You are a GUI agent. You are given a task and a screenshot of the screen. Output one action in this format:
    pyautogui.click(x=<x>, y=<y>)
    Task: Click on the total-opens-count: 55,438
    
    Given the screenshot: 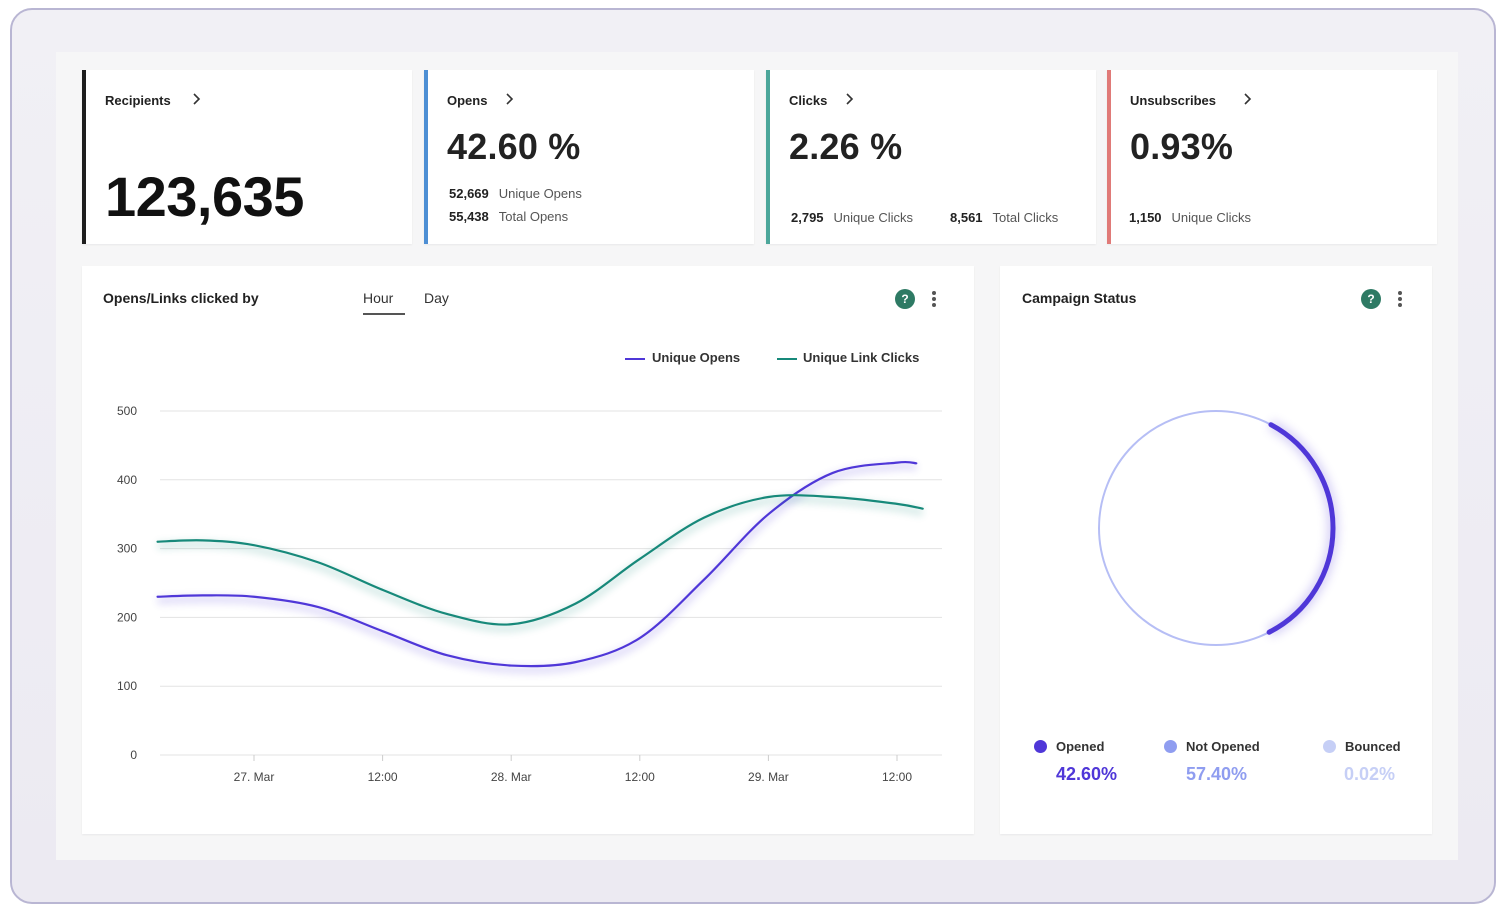 What is the action you would take?
    pyautogui.click(x=469, y=216)
    